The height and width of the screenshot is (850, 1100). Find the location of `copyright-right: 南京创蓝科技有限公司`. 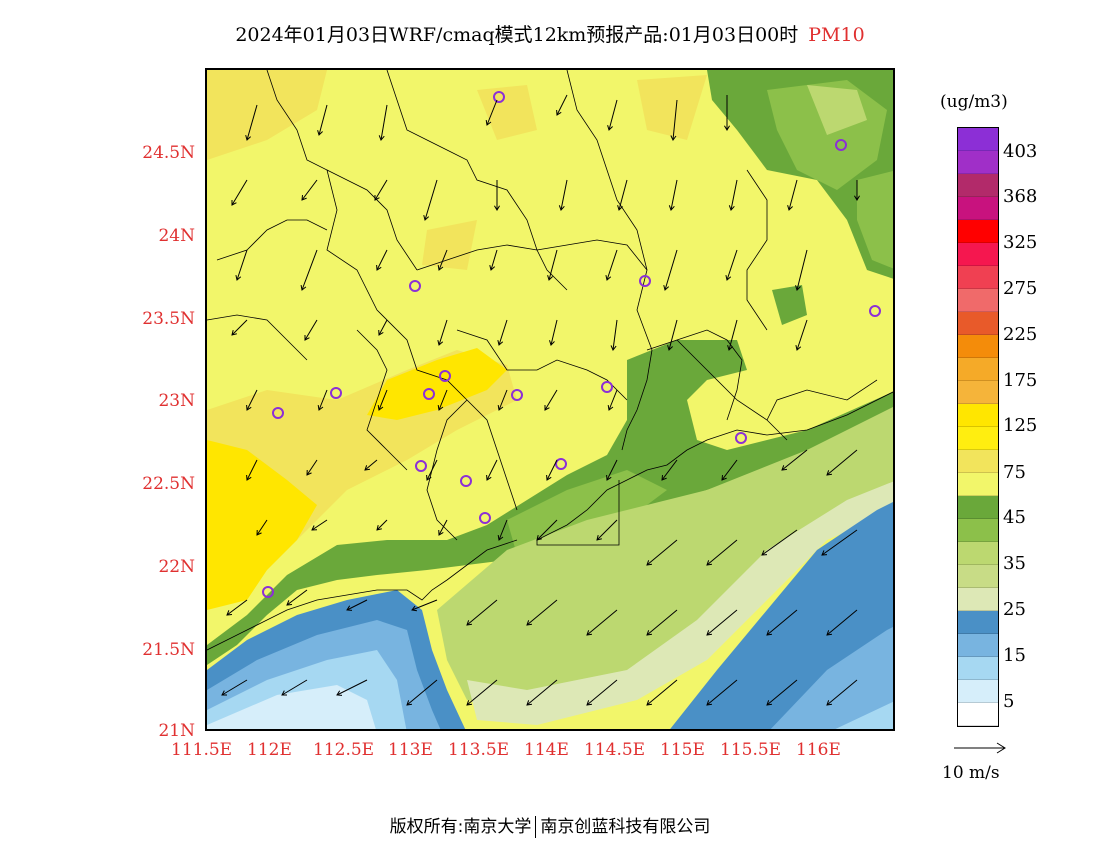

copyright-right: 南京创蓝科技有限公司 is located at coordinates (625, 827).